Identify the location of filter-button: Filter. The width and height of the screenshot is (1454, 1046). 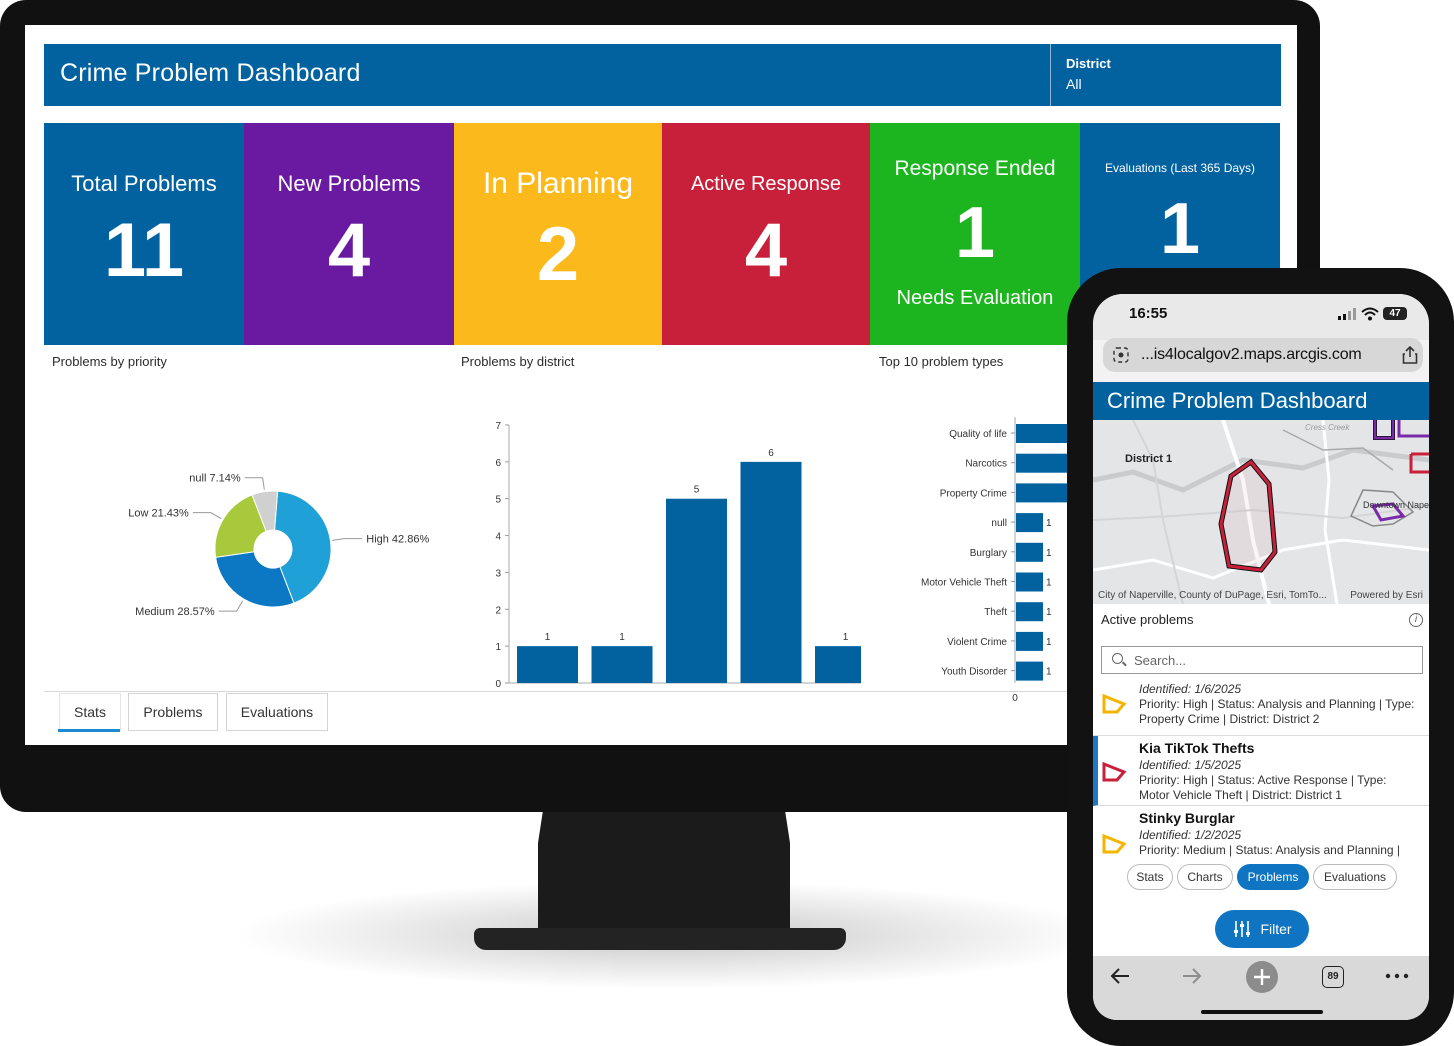
(1262, 929).